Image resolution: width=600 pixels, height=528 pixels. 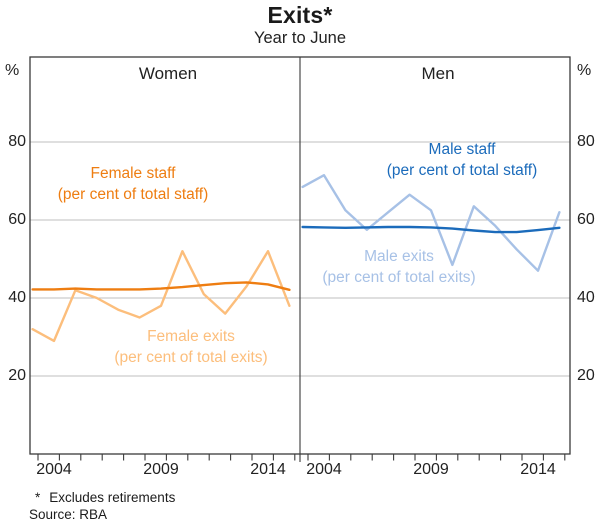 I want to click on x-label-men-2009: 2009, so click(x=431, y=469).